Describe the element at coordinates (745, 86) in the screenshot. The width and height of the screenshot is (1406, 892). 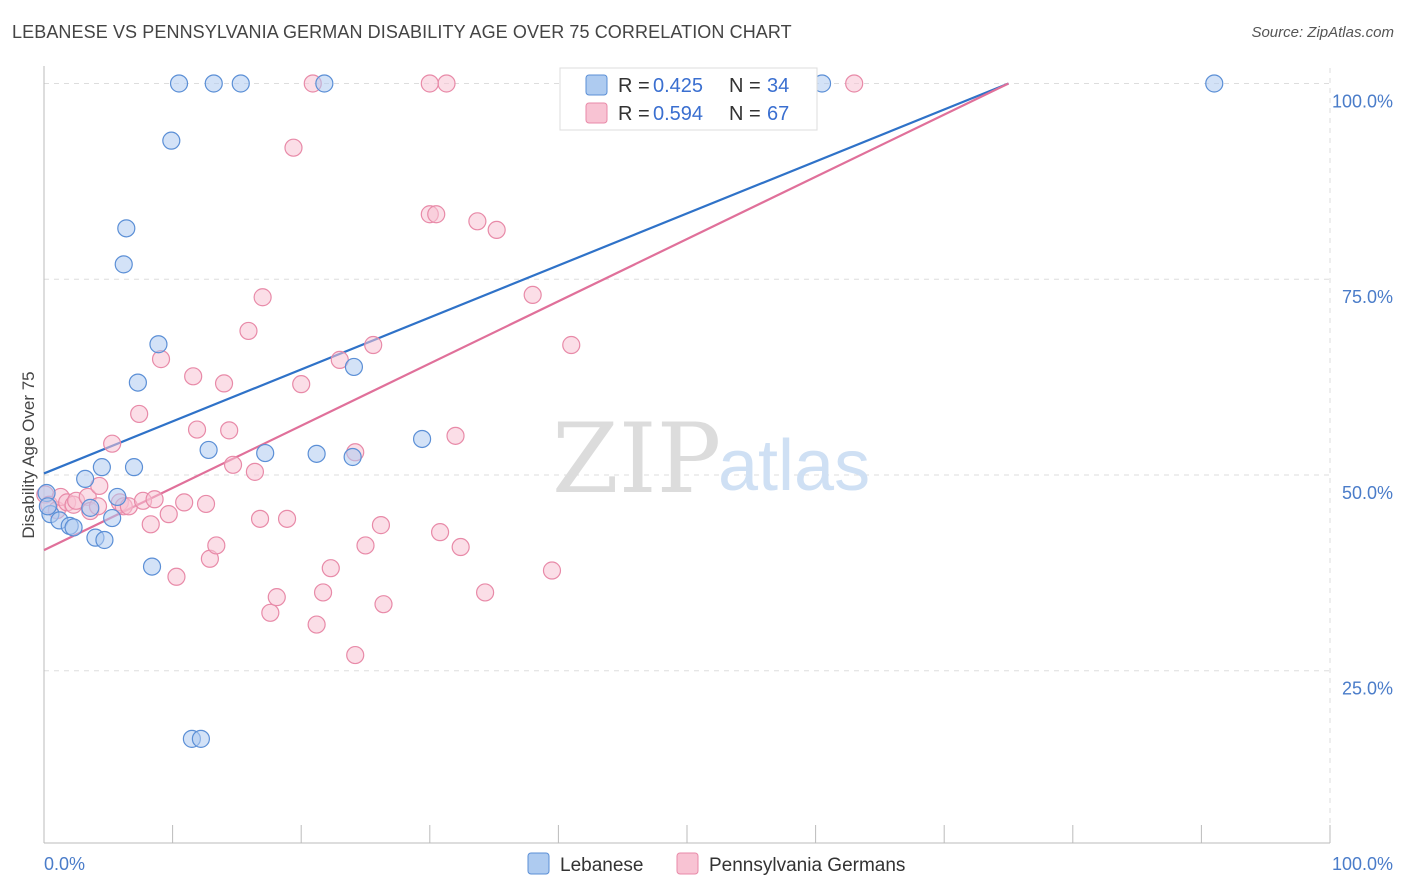
I see `legend-n-label-0: N =` at that location.